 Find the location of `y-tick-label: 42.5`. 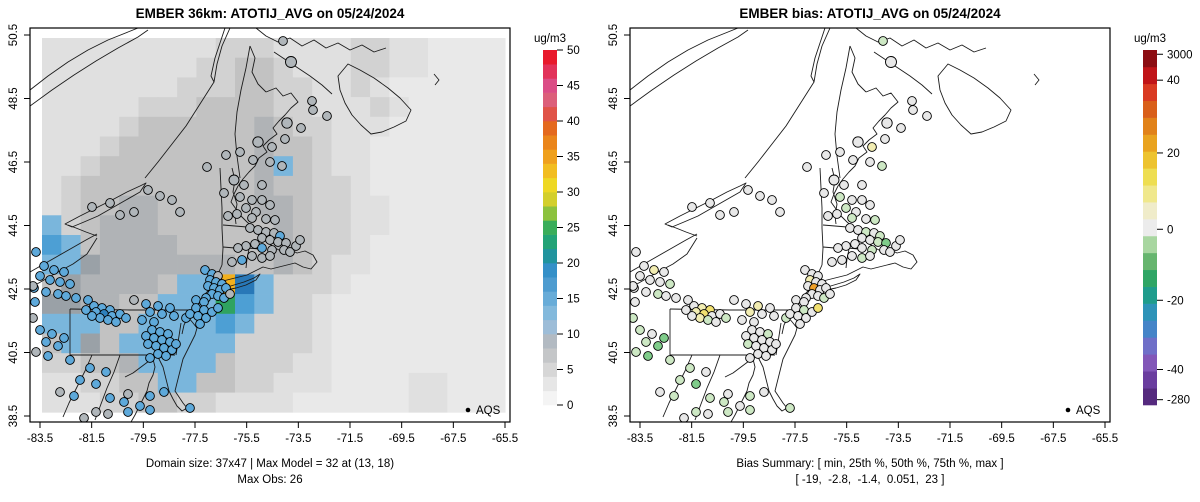

y-tick-label: 42.5 is located at coordinates (14, 289).